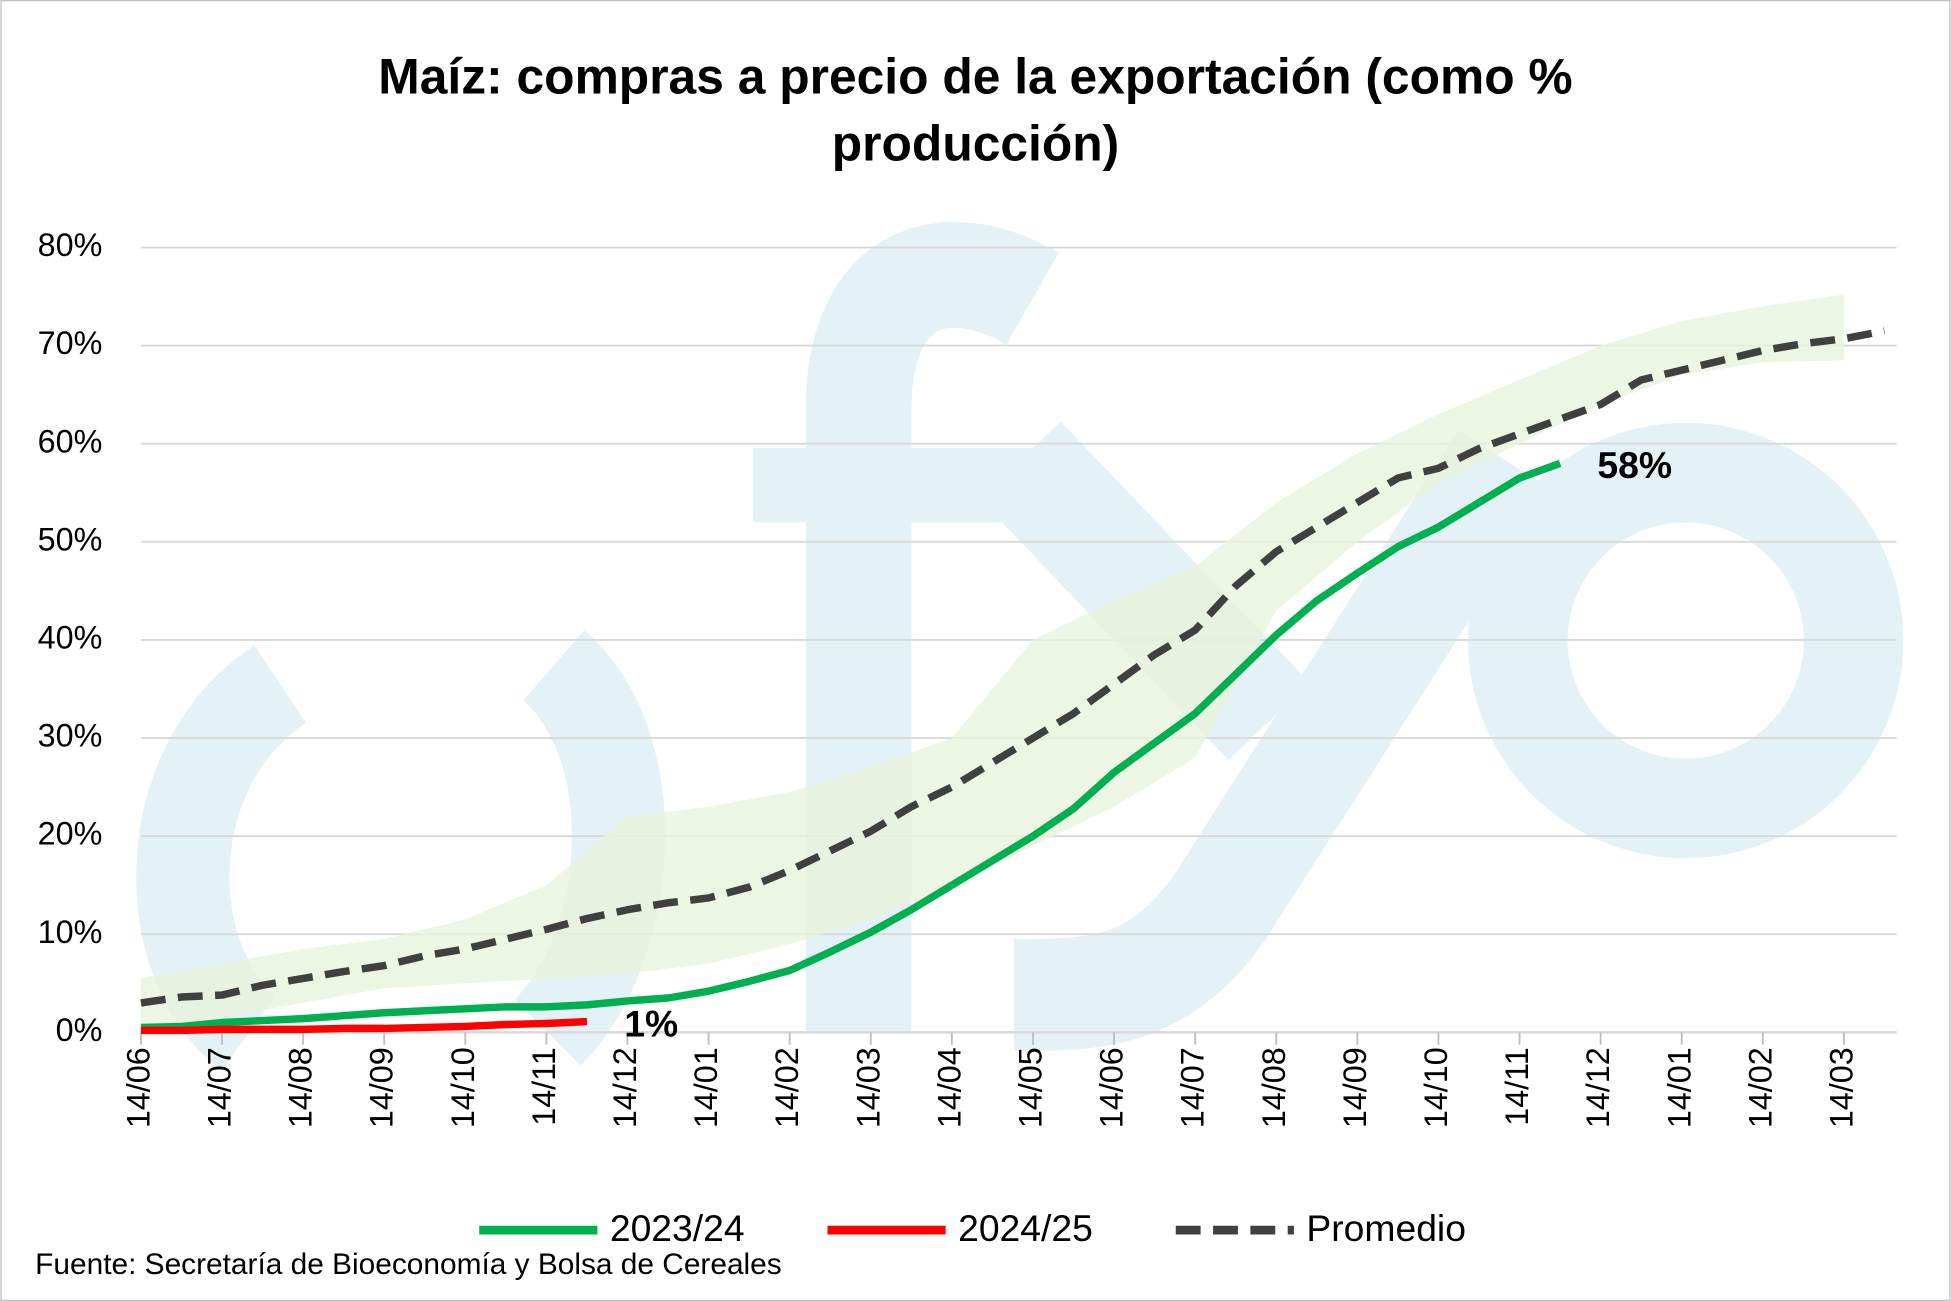 The height and width of the screenshot is (1301, 1951). Describe the element at coordinates (70, 637) in the screenshot. I see `y-tick-label: 40%` at that location.